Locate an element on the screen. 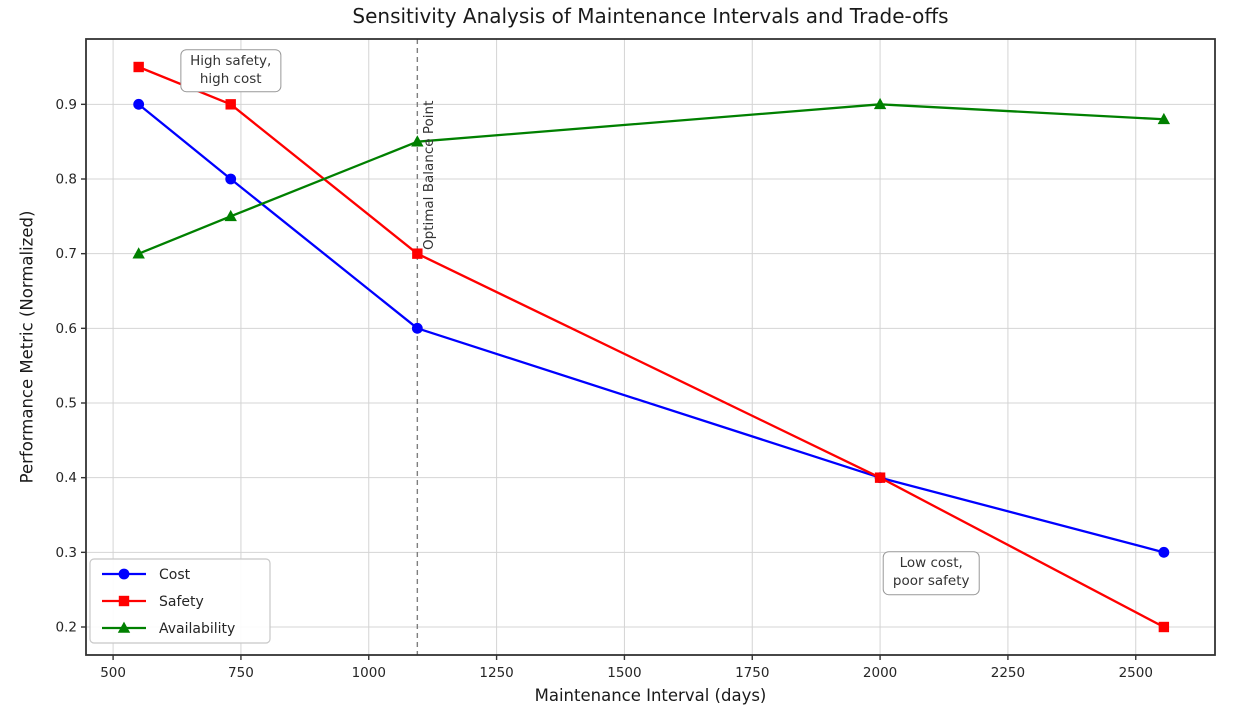 The image size is (1235, 712). y-axis-label: Performance Metric (Normalized) is located at coordinates (27, 347).